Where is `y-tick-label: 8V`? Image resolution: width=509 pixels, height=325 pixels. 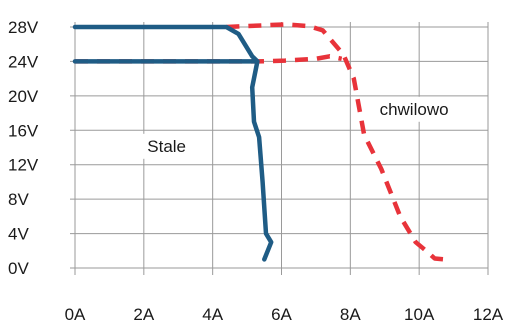
y-tick-label: 8V is located at coordinates (18, 199).